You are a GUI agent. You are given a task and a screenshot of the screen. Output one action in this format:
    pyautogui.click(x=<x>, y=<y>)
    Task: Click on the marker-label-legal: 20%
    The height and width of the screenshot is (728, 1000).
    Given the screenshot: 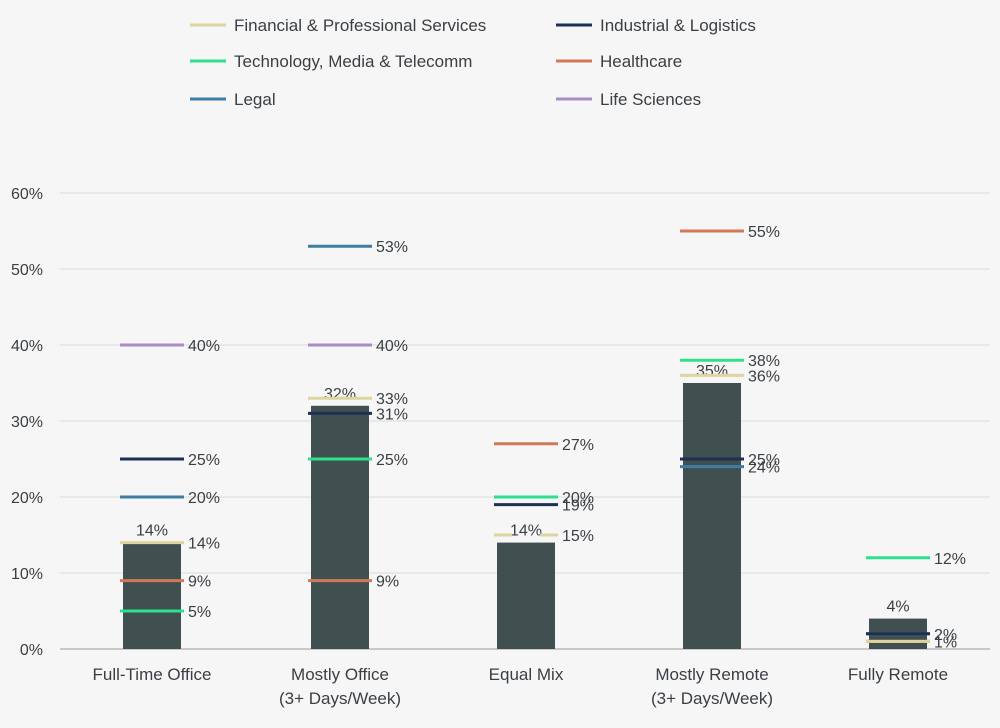 What is the action you would take?
    pyautogui.click(x=204, y=498)
    